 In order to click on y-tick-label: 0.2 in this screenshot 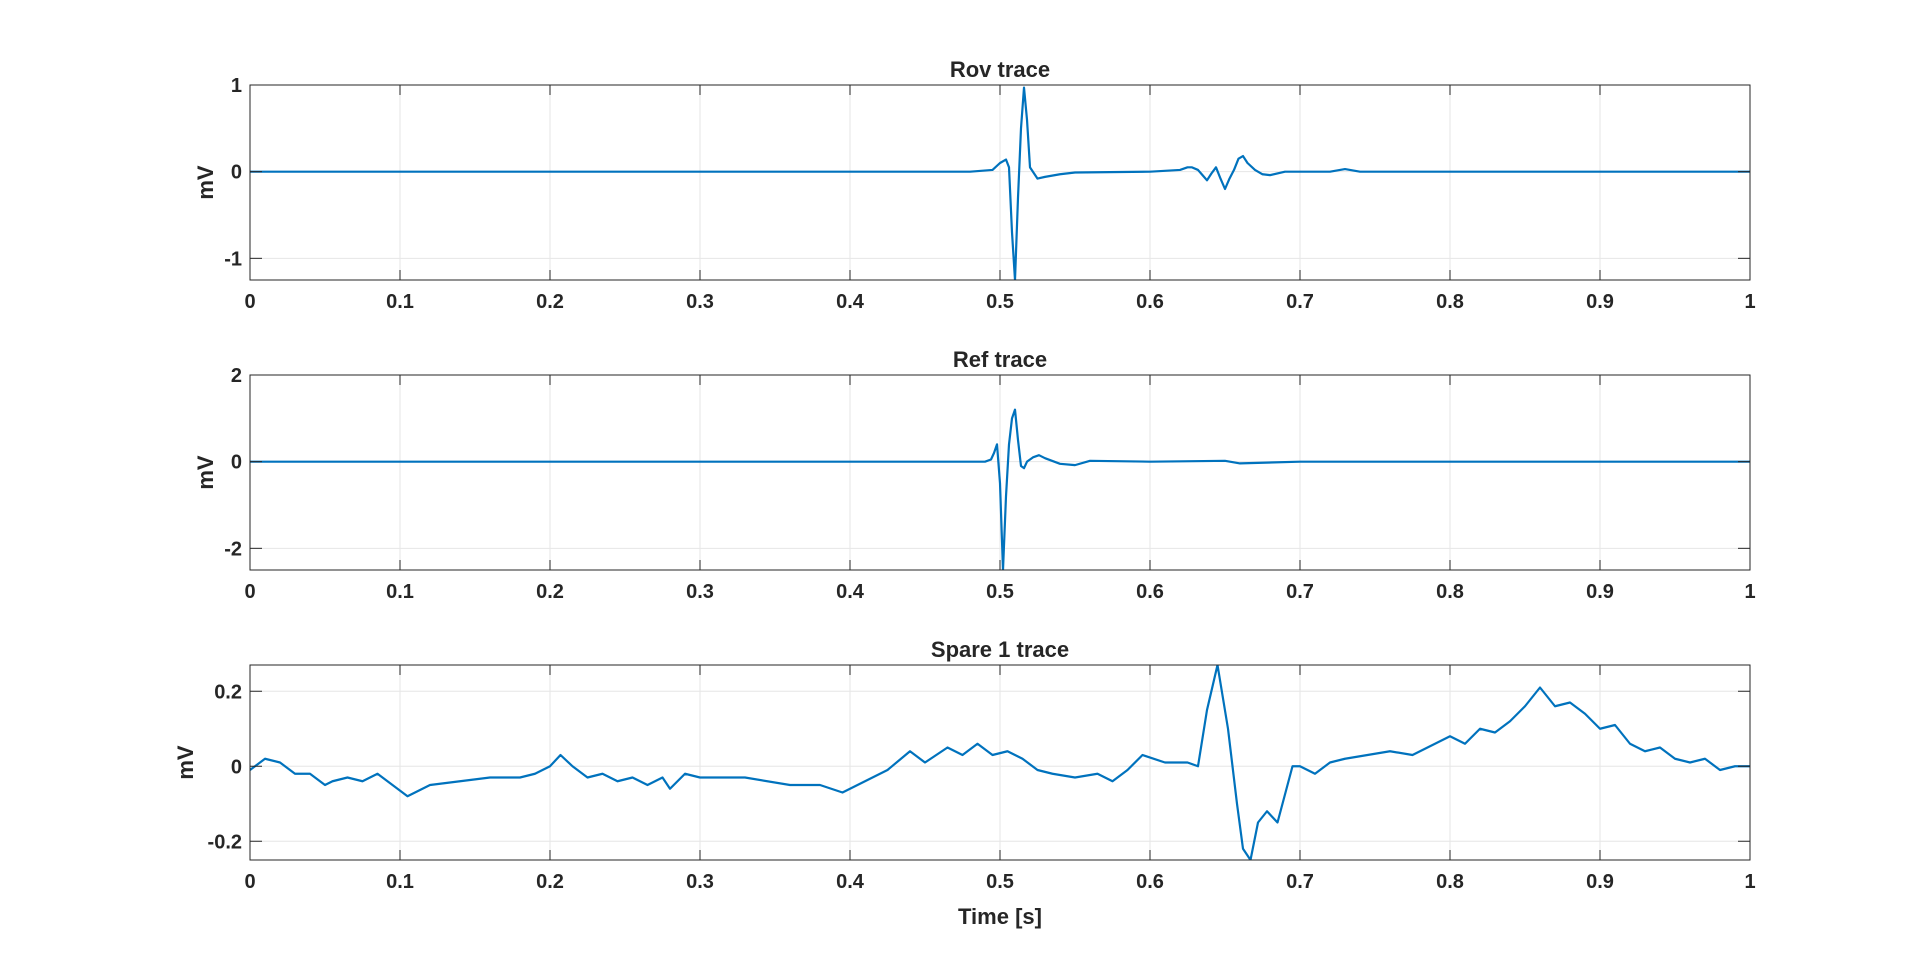, I will do `click(228, 692)`.